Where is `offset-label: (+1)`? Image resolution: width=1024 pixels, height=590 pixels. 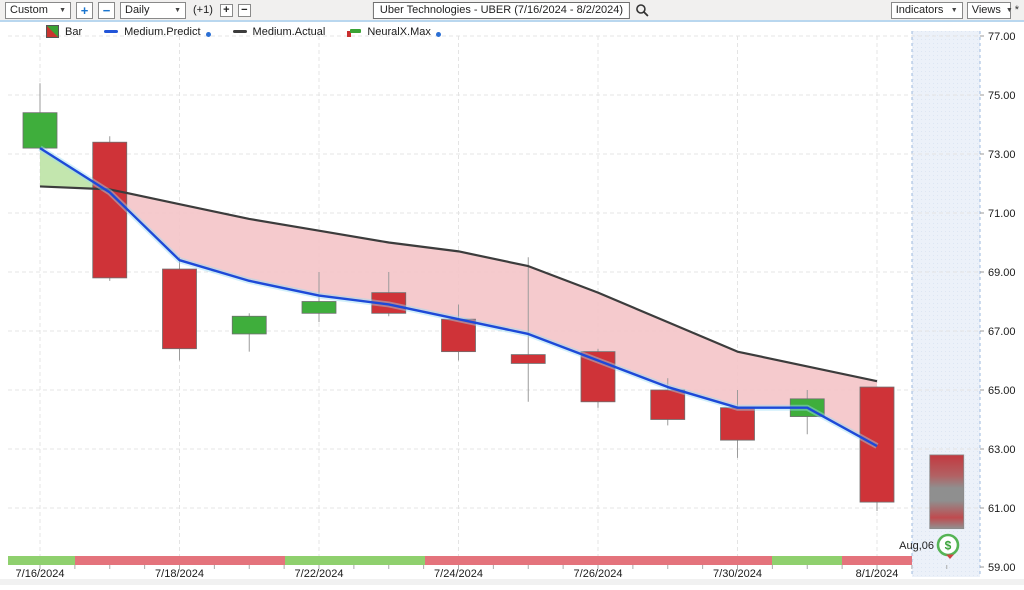 offset-label: (+1) is located at coordinates (203, 10).